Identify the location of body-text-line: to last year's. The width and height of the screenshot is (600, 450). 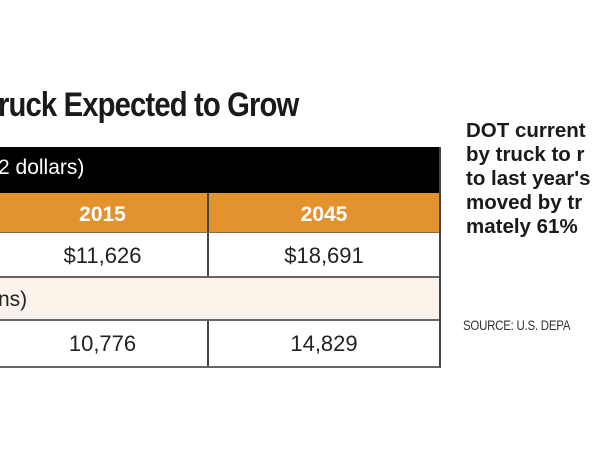
(528, 178).